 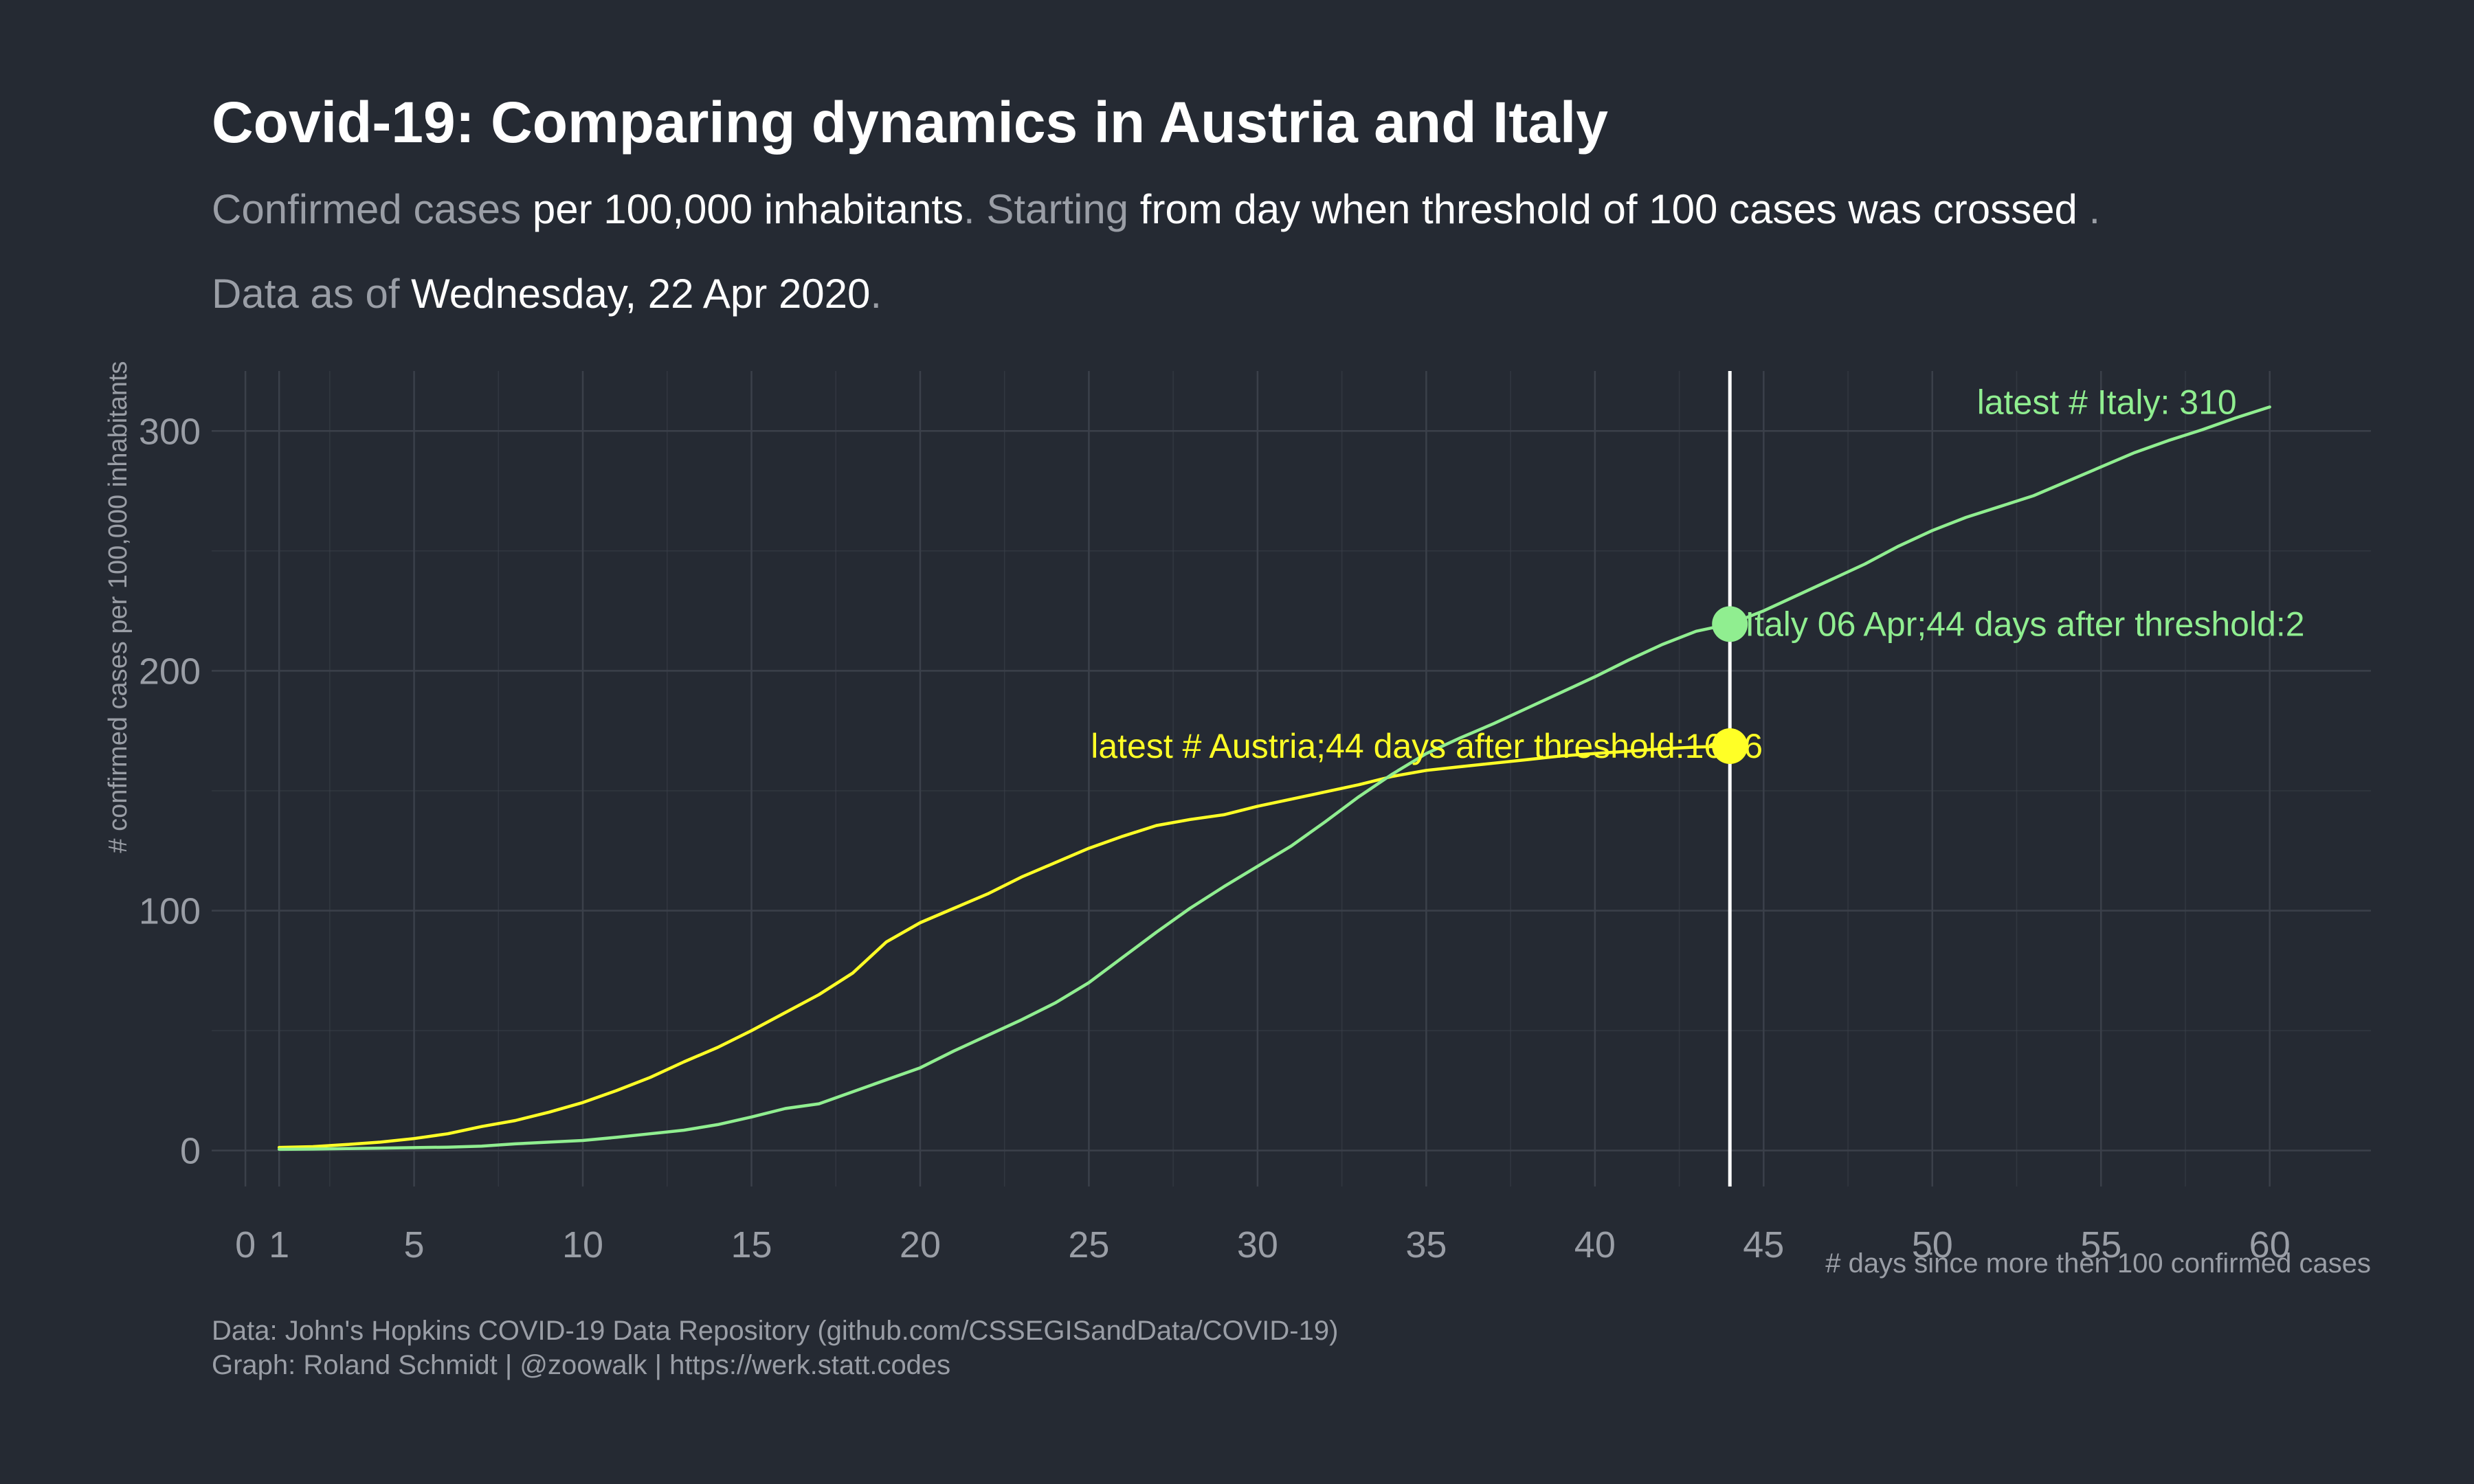 What do you see at coordinates (2107, 402) in the screenshot?
I see `annotation-latest-italy: latest # Italy: 310` at bounding box center [2107, 402].